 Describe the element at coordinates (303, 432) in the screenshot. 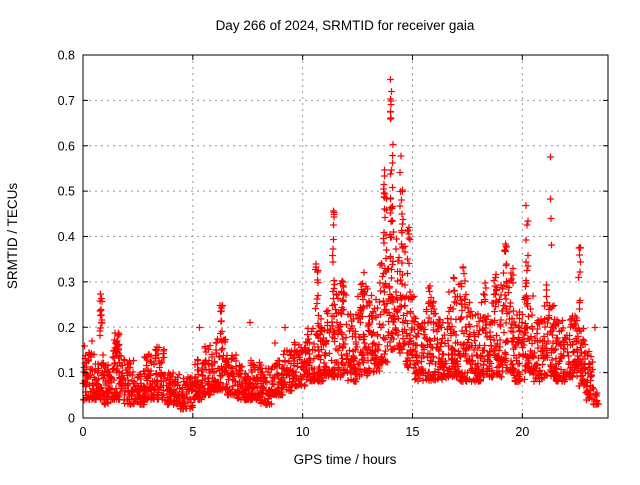

I see `x-tick-label: 10` at that location.